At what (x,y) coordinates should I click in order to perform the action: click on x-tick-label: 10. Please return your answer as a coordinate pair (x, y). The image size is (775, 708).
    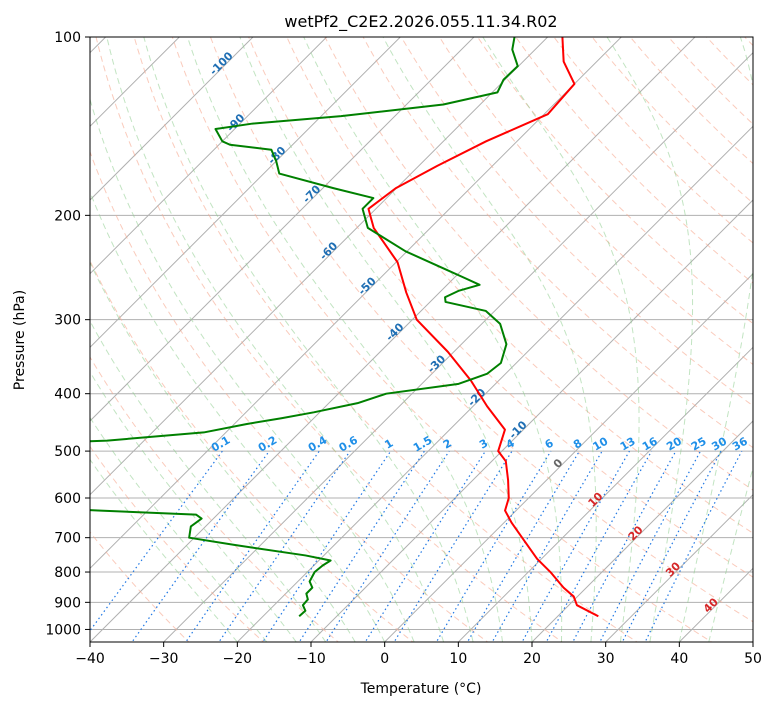
    Looking at the image, I should click on (458, 659).